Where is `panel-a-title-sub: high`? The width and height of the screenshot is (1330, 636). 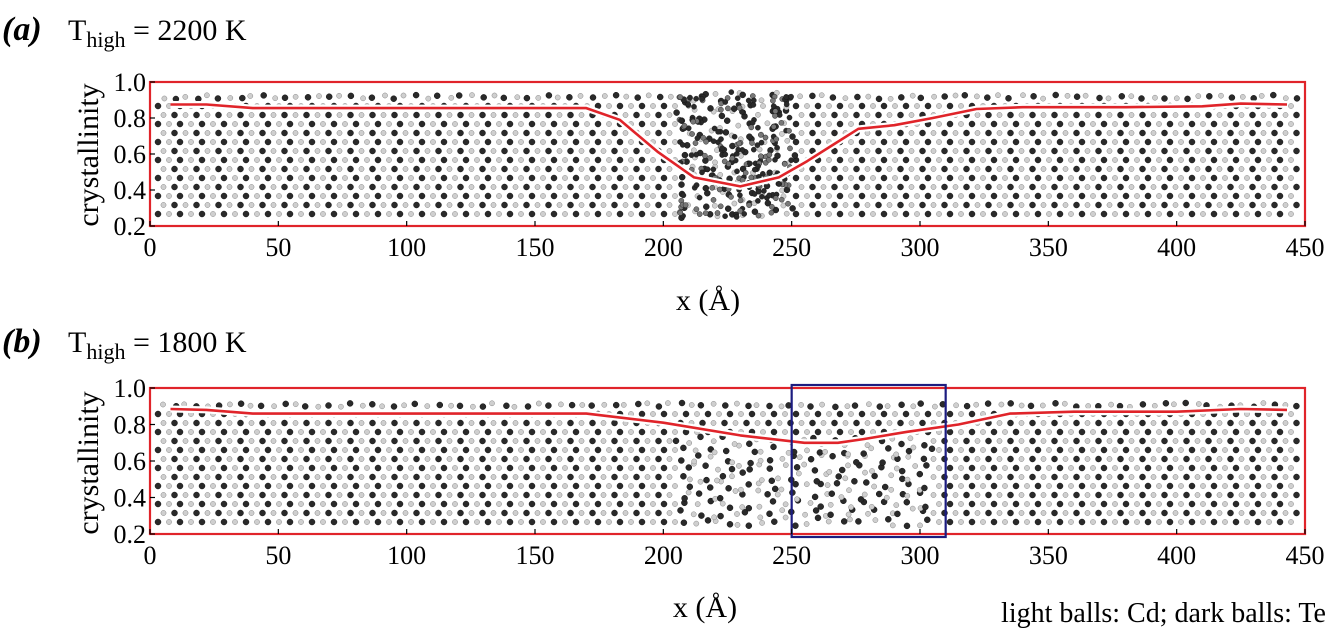
panel-a-title-sub: high is located at coordinates (105, 39).